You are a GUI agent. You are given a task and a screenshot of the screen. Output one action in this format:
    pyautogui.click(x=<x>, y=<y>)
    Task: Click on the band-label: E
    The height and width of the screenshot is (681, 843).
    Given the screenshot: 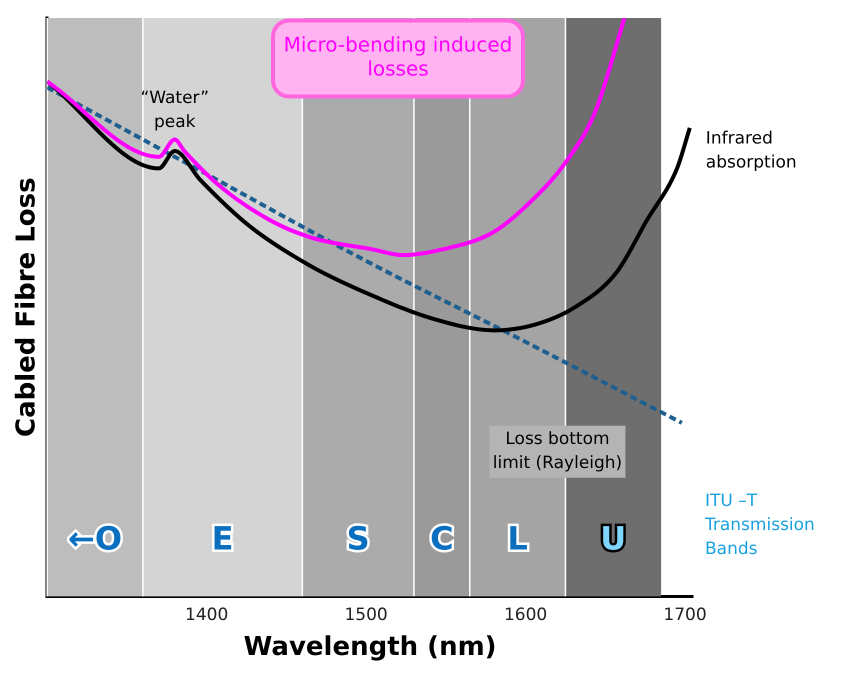 What is the action you would take?
    pyautogui.click(x=223, y=539)
    